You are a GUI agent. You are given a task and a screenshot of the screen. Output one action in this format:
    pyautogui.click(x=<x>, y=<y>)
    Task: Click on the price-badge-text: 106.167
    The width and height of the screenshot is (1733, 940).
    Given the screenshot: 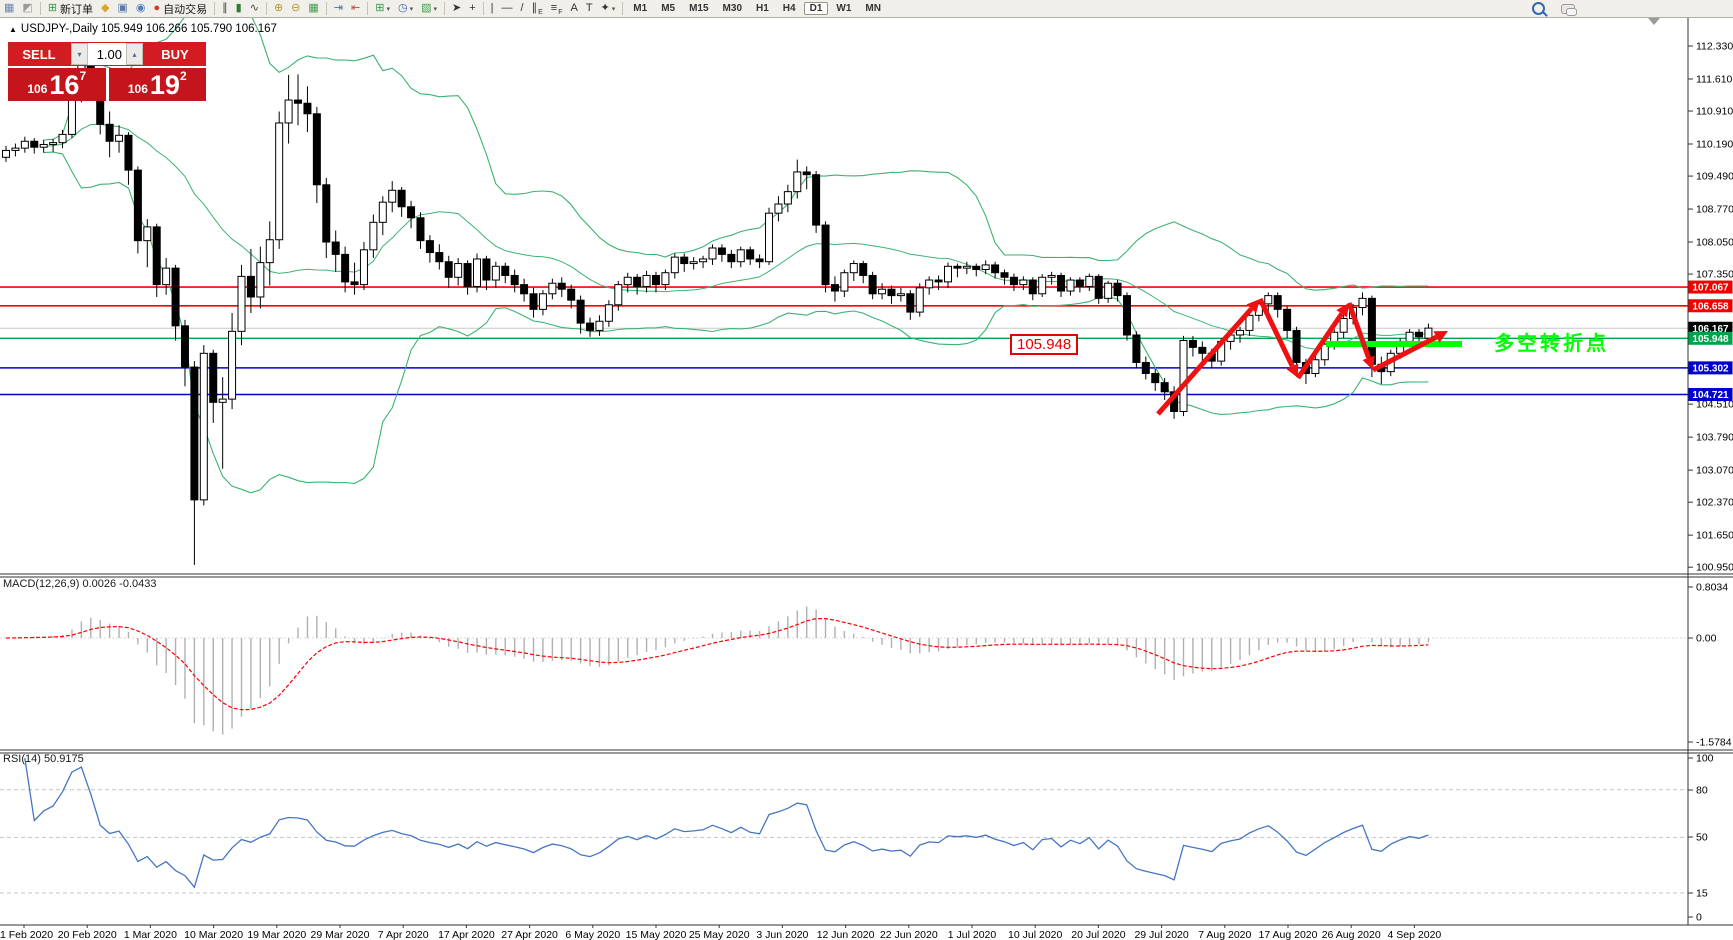 What is the action you would take?
    pyautogui.click(x=1710, y=329)
    